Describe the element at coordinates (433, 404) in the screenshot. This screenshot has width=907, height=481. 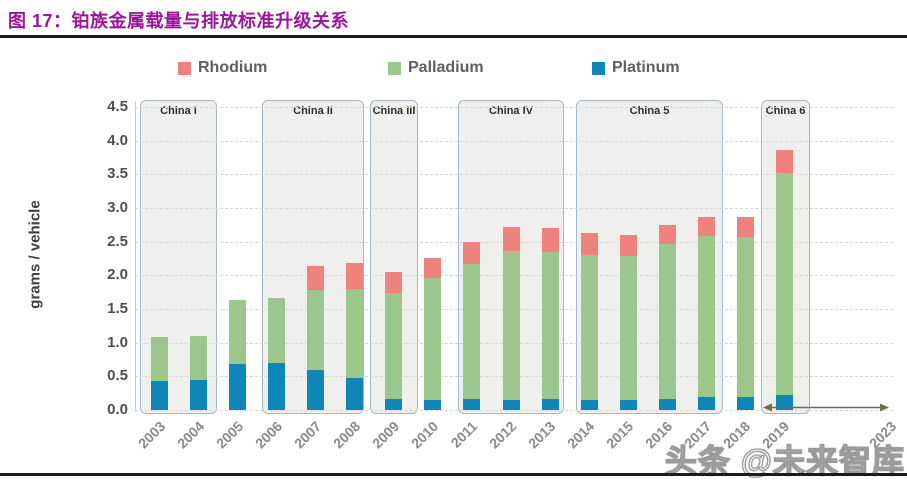
I see `bar-2010-platinum-segment` at that location.